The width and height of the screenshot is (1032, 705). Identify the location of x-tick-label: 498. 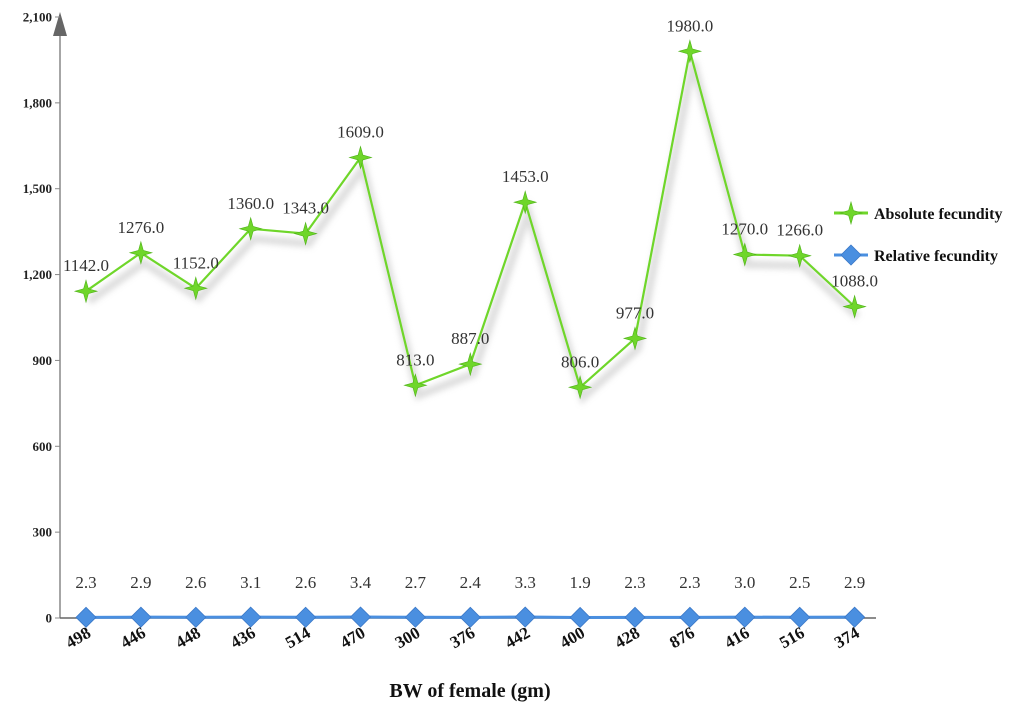
(78, 637).